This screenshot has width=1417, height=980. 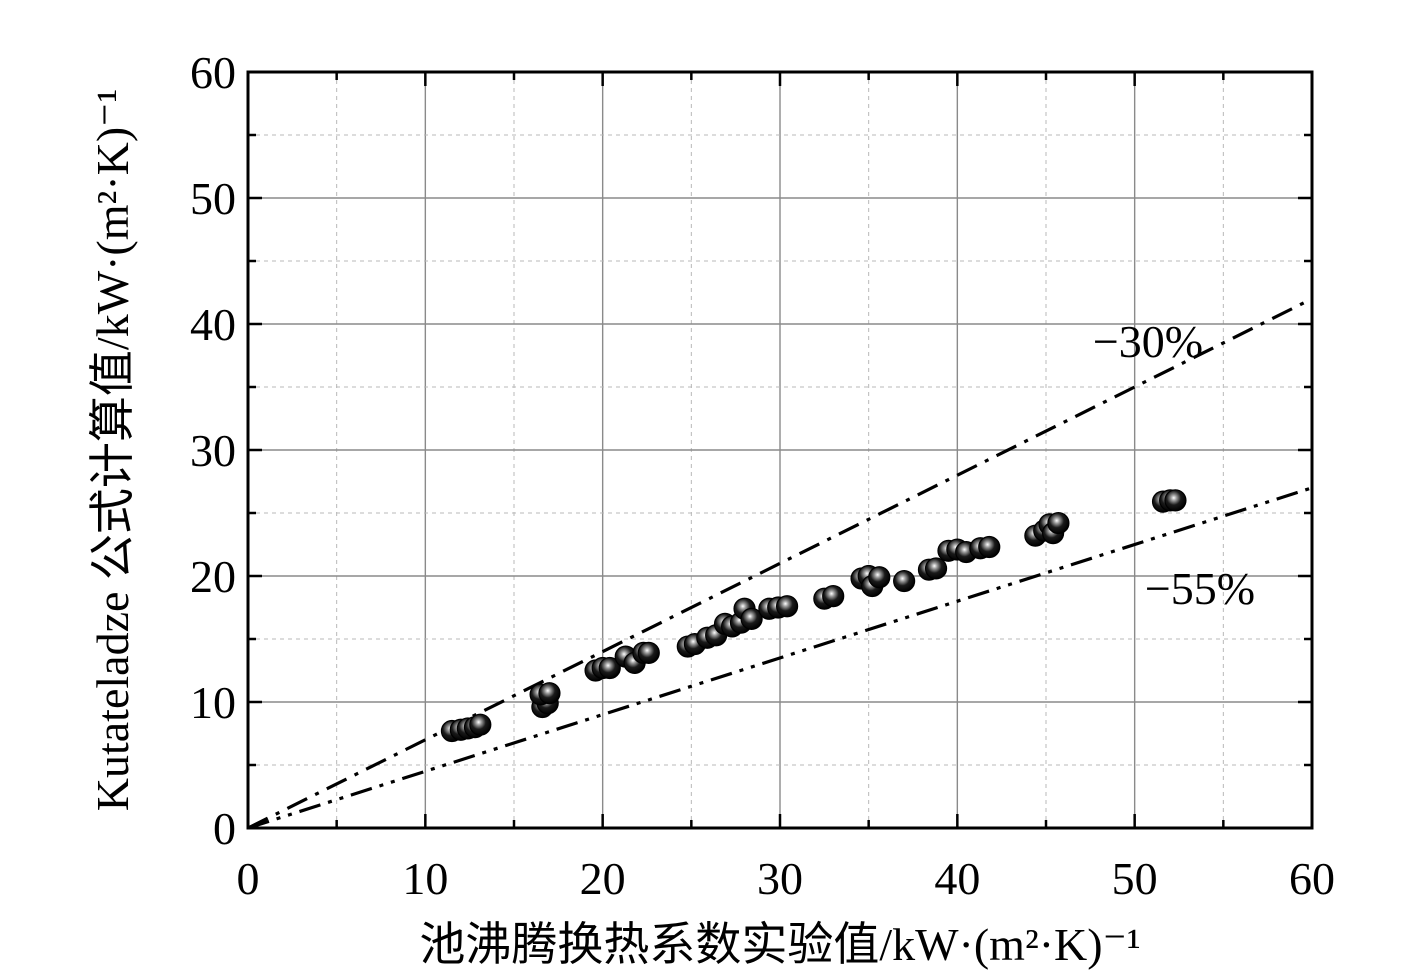 I want to click on y-tick-label: 20, so click(x=213, y=576).